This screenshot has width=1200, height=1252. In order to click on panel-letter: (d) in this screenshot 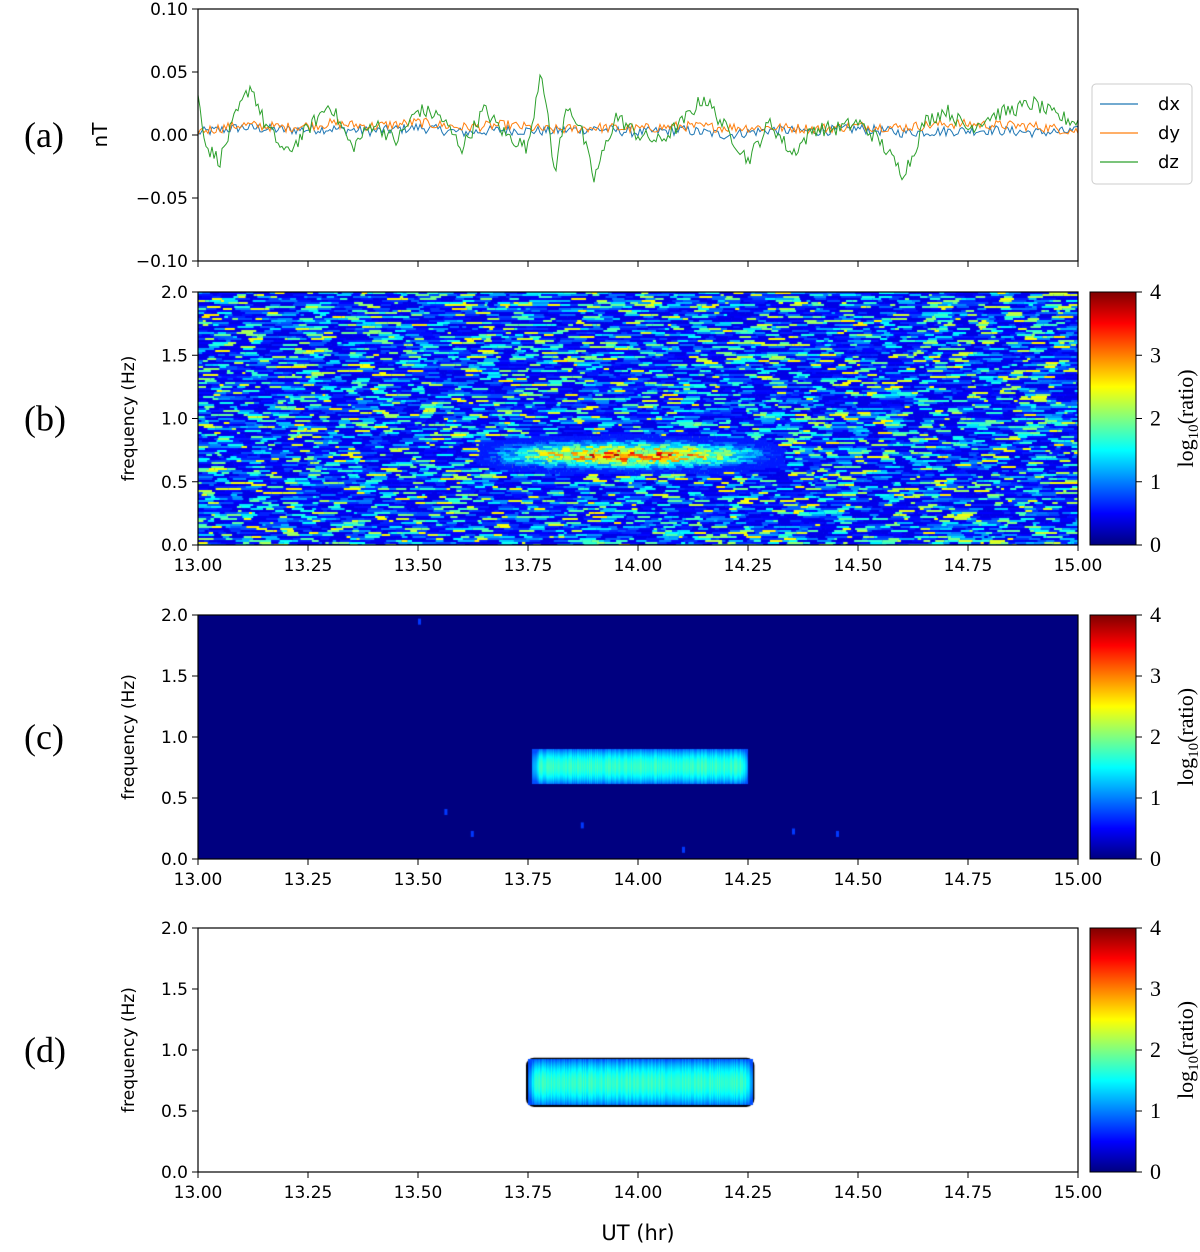, I will do `click(45, 1050)`.